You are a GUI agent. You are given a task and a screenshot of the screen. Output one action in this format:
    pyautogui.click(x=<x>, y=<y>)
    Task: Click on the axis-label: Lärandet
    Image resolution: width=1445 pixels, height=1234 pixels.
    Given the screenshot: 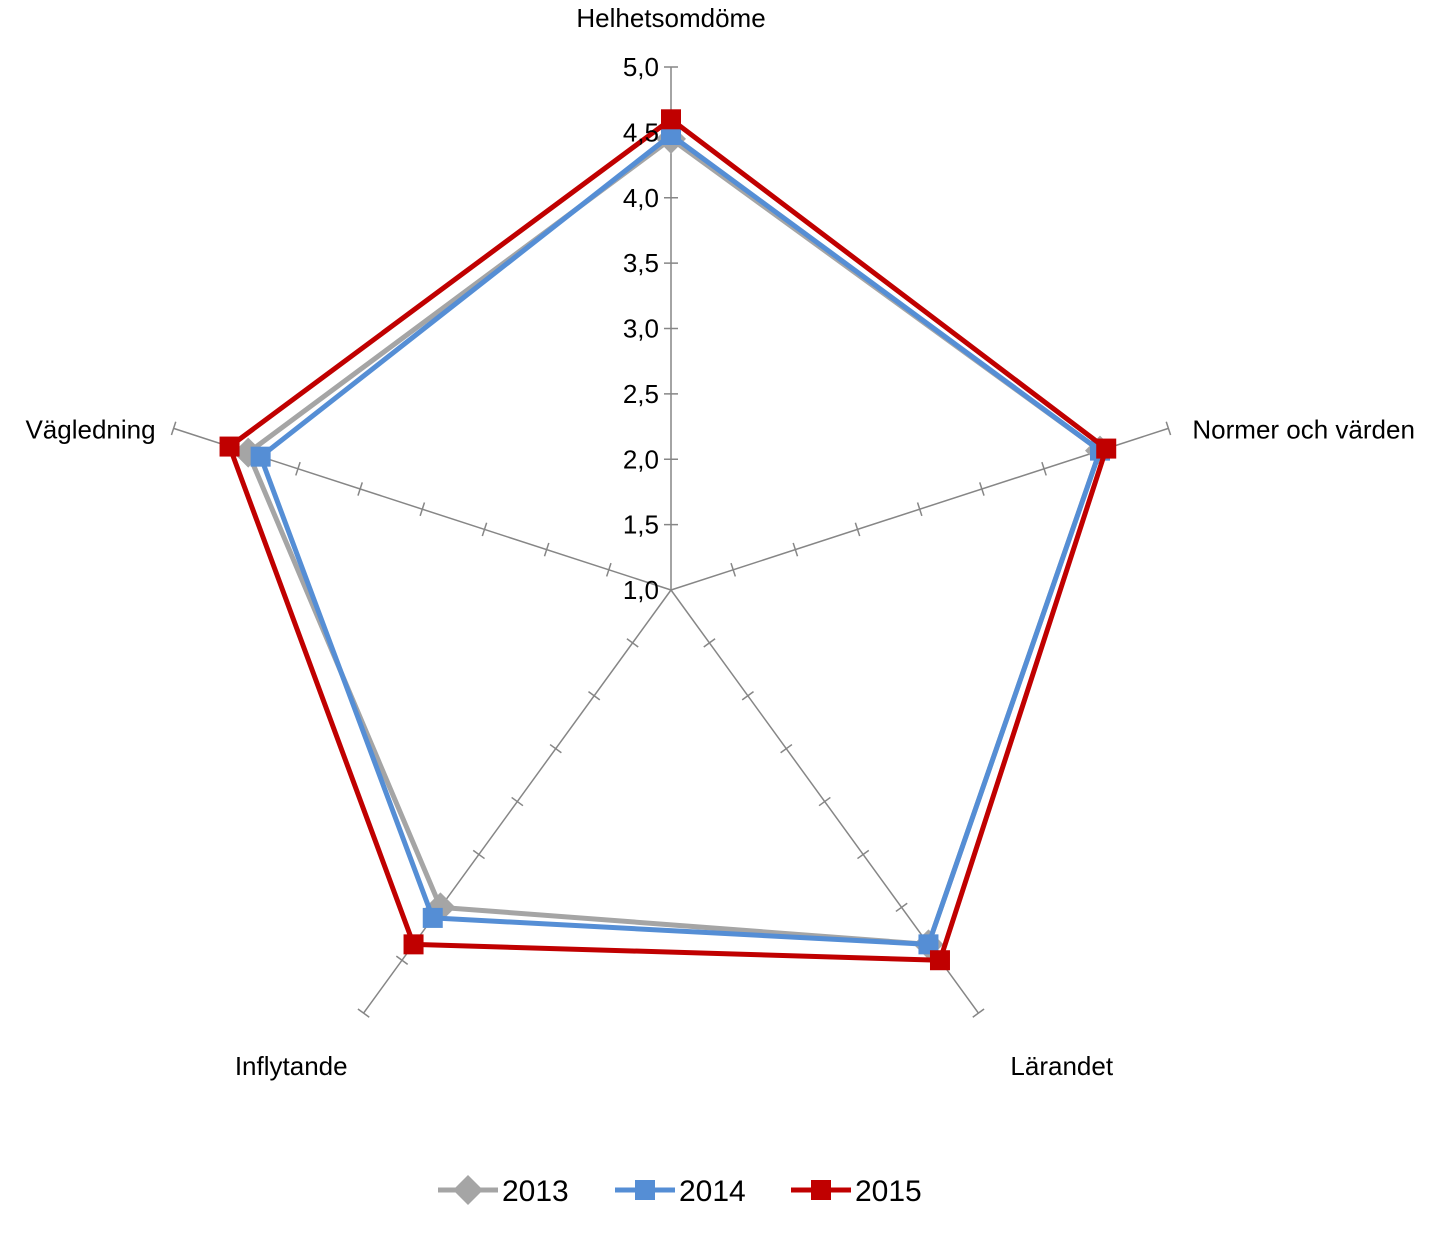 What is the action you would take?
    pyautogui.click(x=1061, y=1066)
    